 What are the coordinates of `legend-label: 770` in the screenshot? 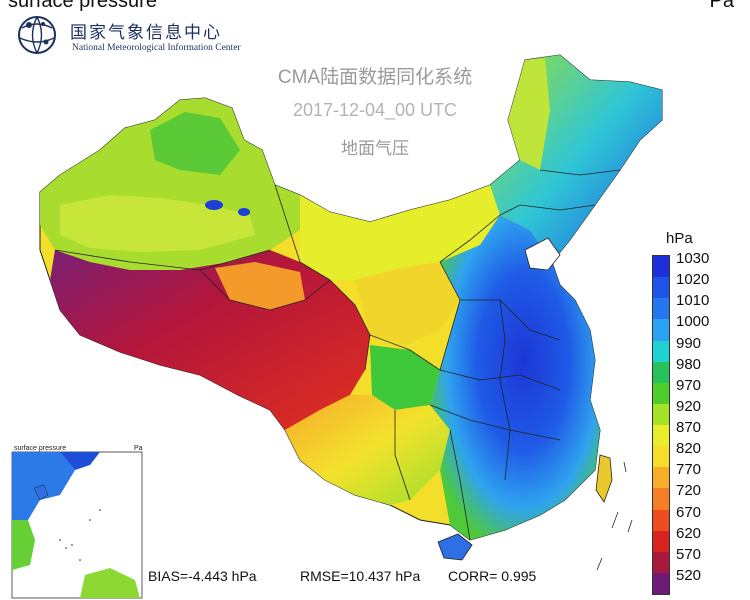 It's located at (689, 470).